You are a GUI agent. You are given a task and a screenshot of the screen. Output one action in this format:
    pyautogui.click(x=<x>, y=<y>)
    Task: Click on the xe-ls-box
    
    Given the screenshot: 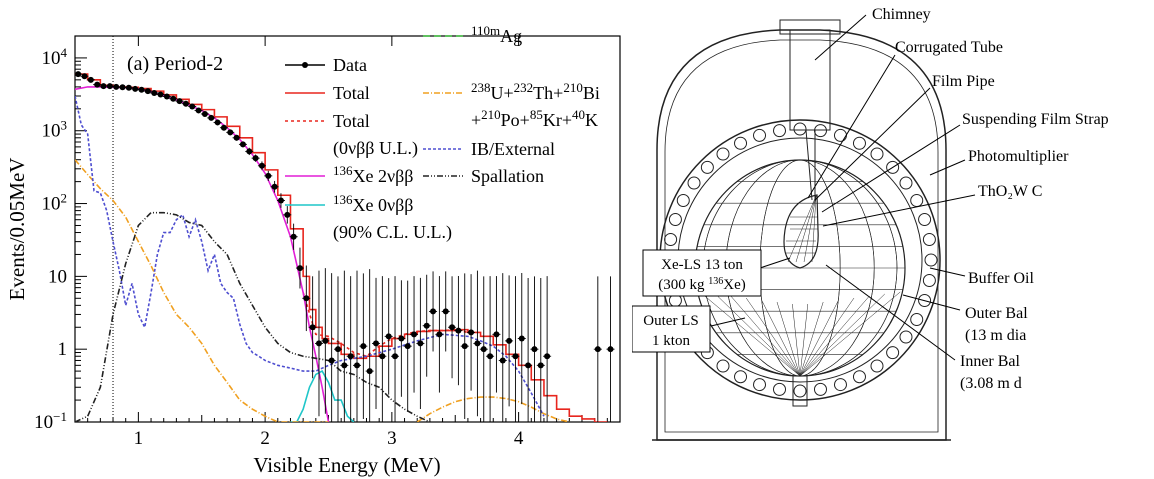 What is the action you would take?
    pyautogui.click(x=702, y=273)
    